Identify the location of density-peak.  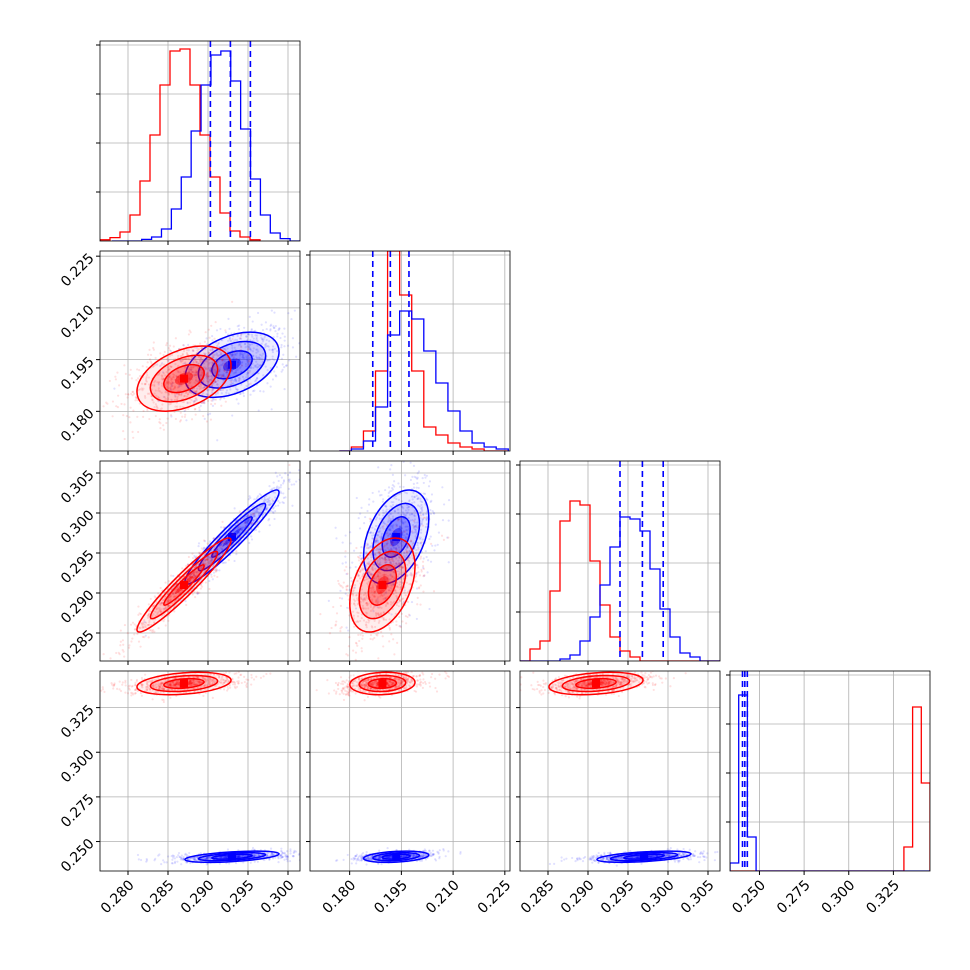
(396, 537).